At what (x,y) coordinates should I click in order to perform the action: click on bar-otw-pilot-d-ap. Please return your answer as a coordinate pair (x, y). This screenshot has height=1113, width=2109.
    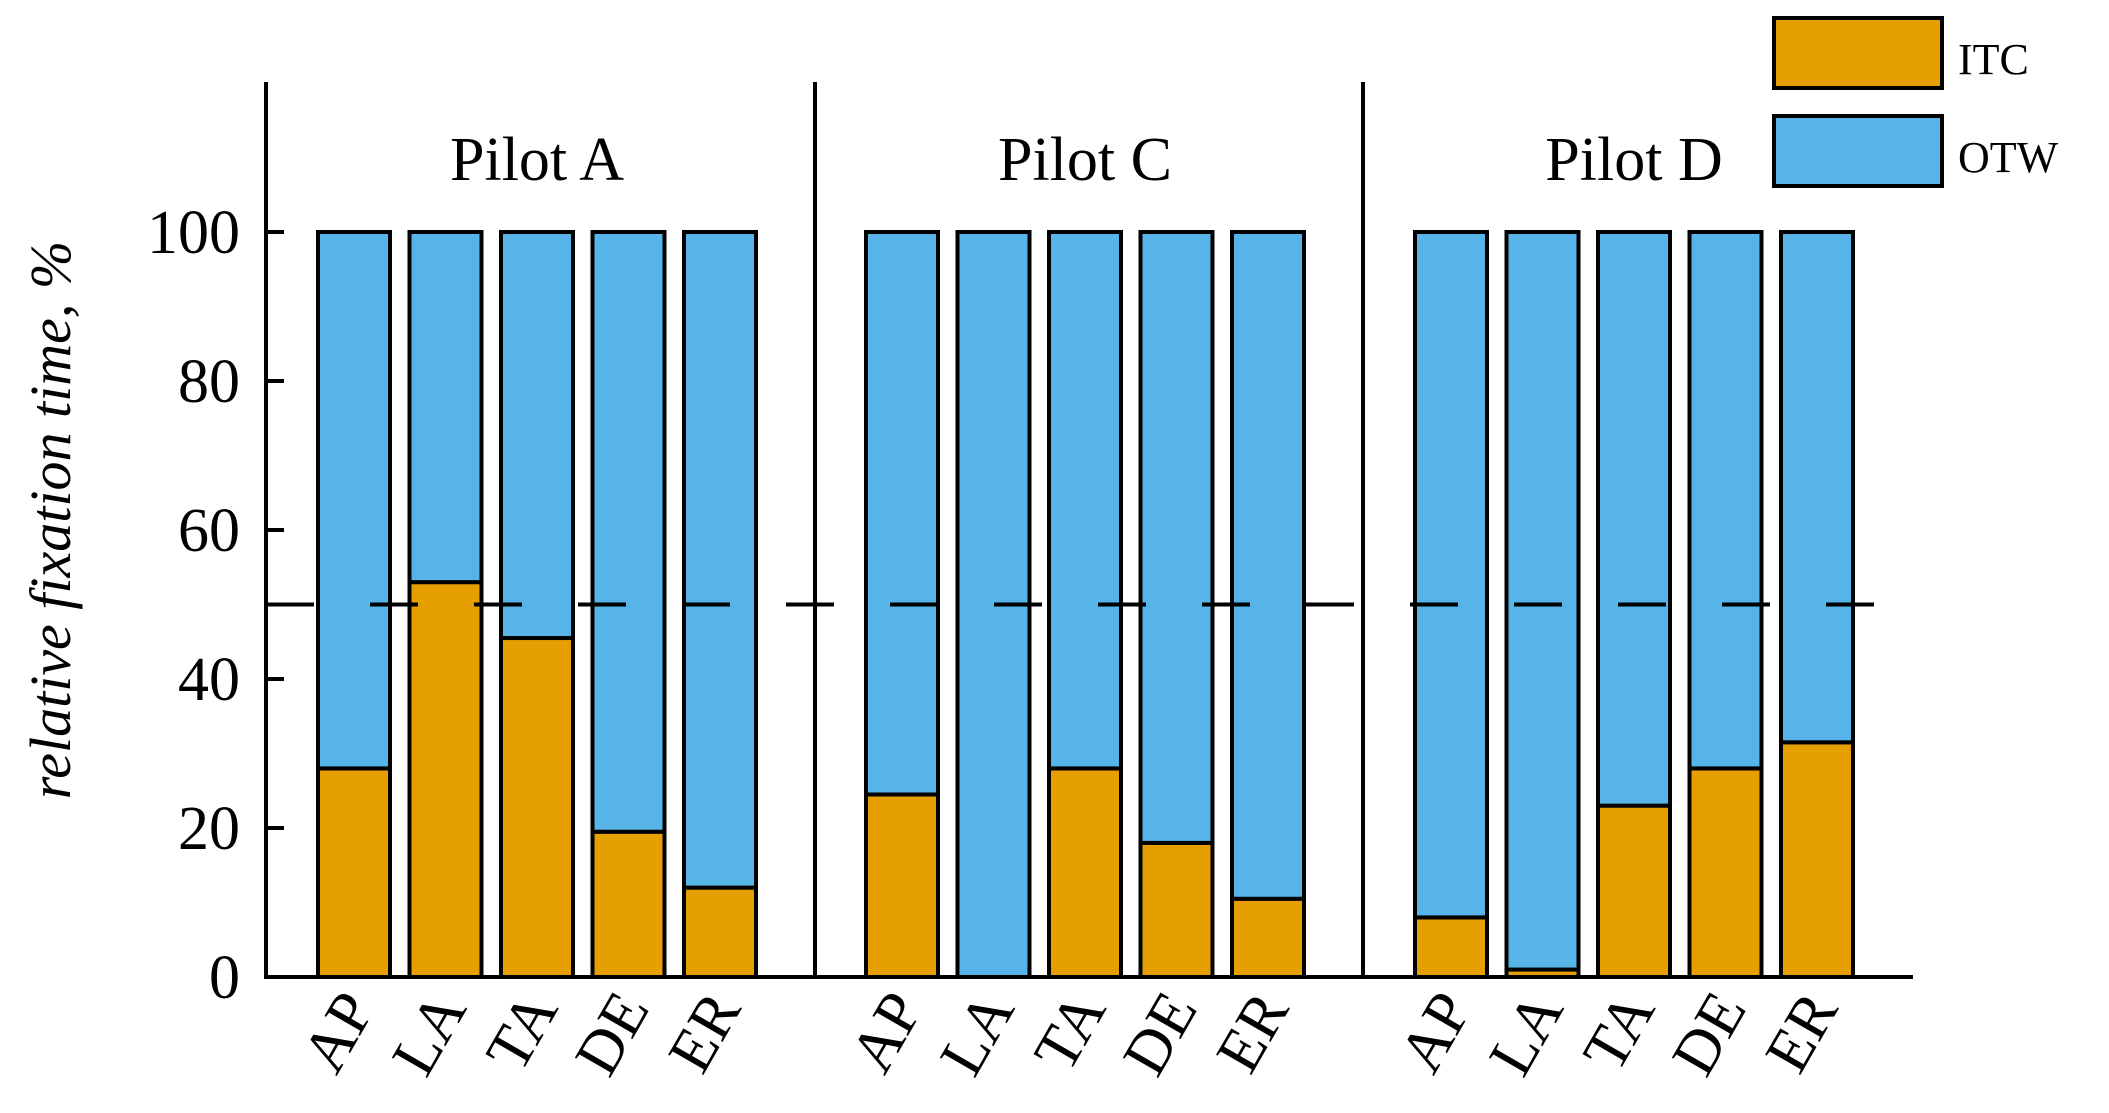
    Looking at the image, I should click on (1451, 575).